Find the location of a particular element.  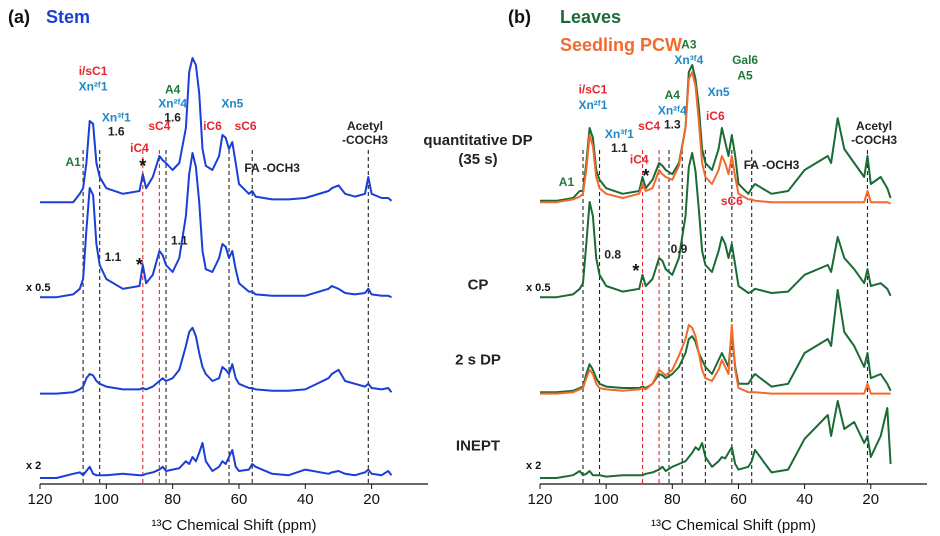

panel-label: (b) is located at coordinates (519, 17).